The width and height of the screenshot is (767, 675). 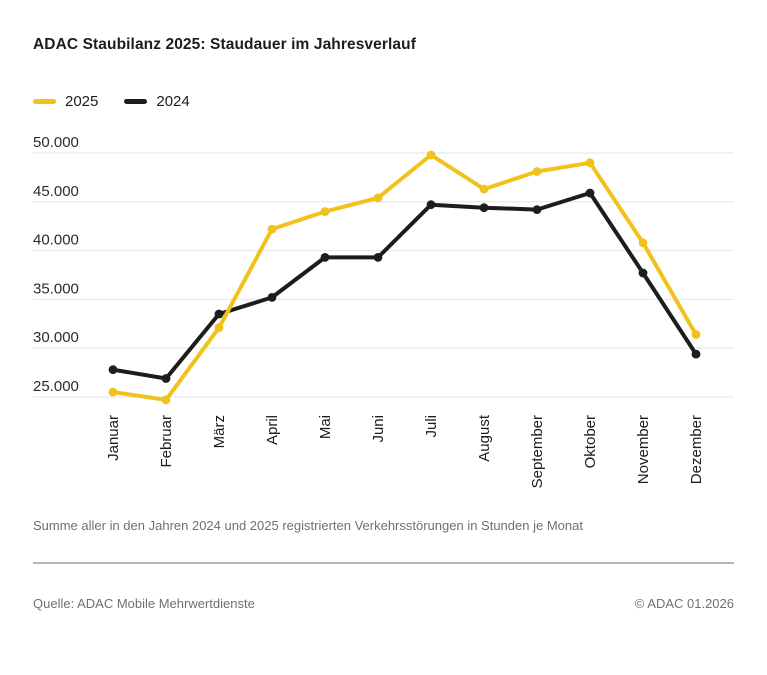 I want to click on copyright-text: © ADAC 01.2026, so click(x=684, y=603).